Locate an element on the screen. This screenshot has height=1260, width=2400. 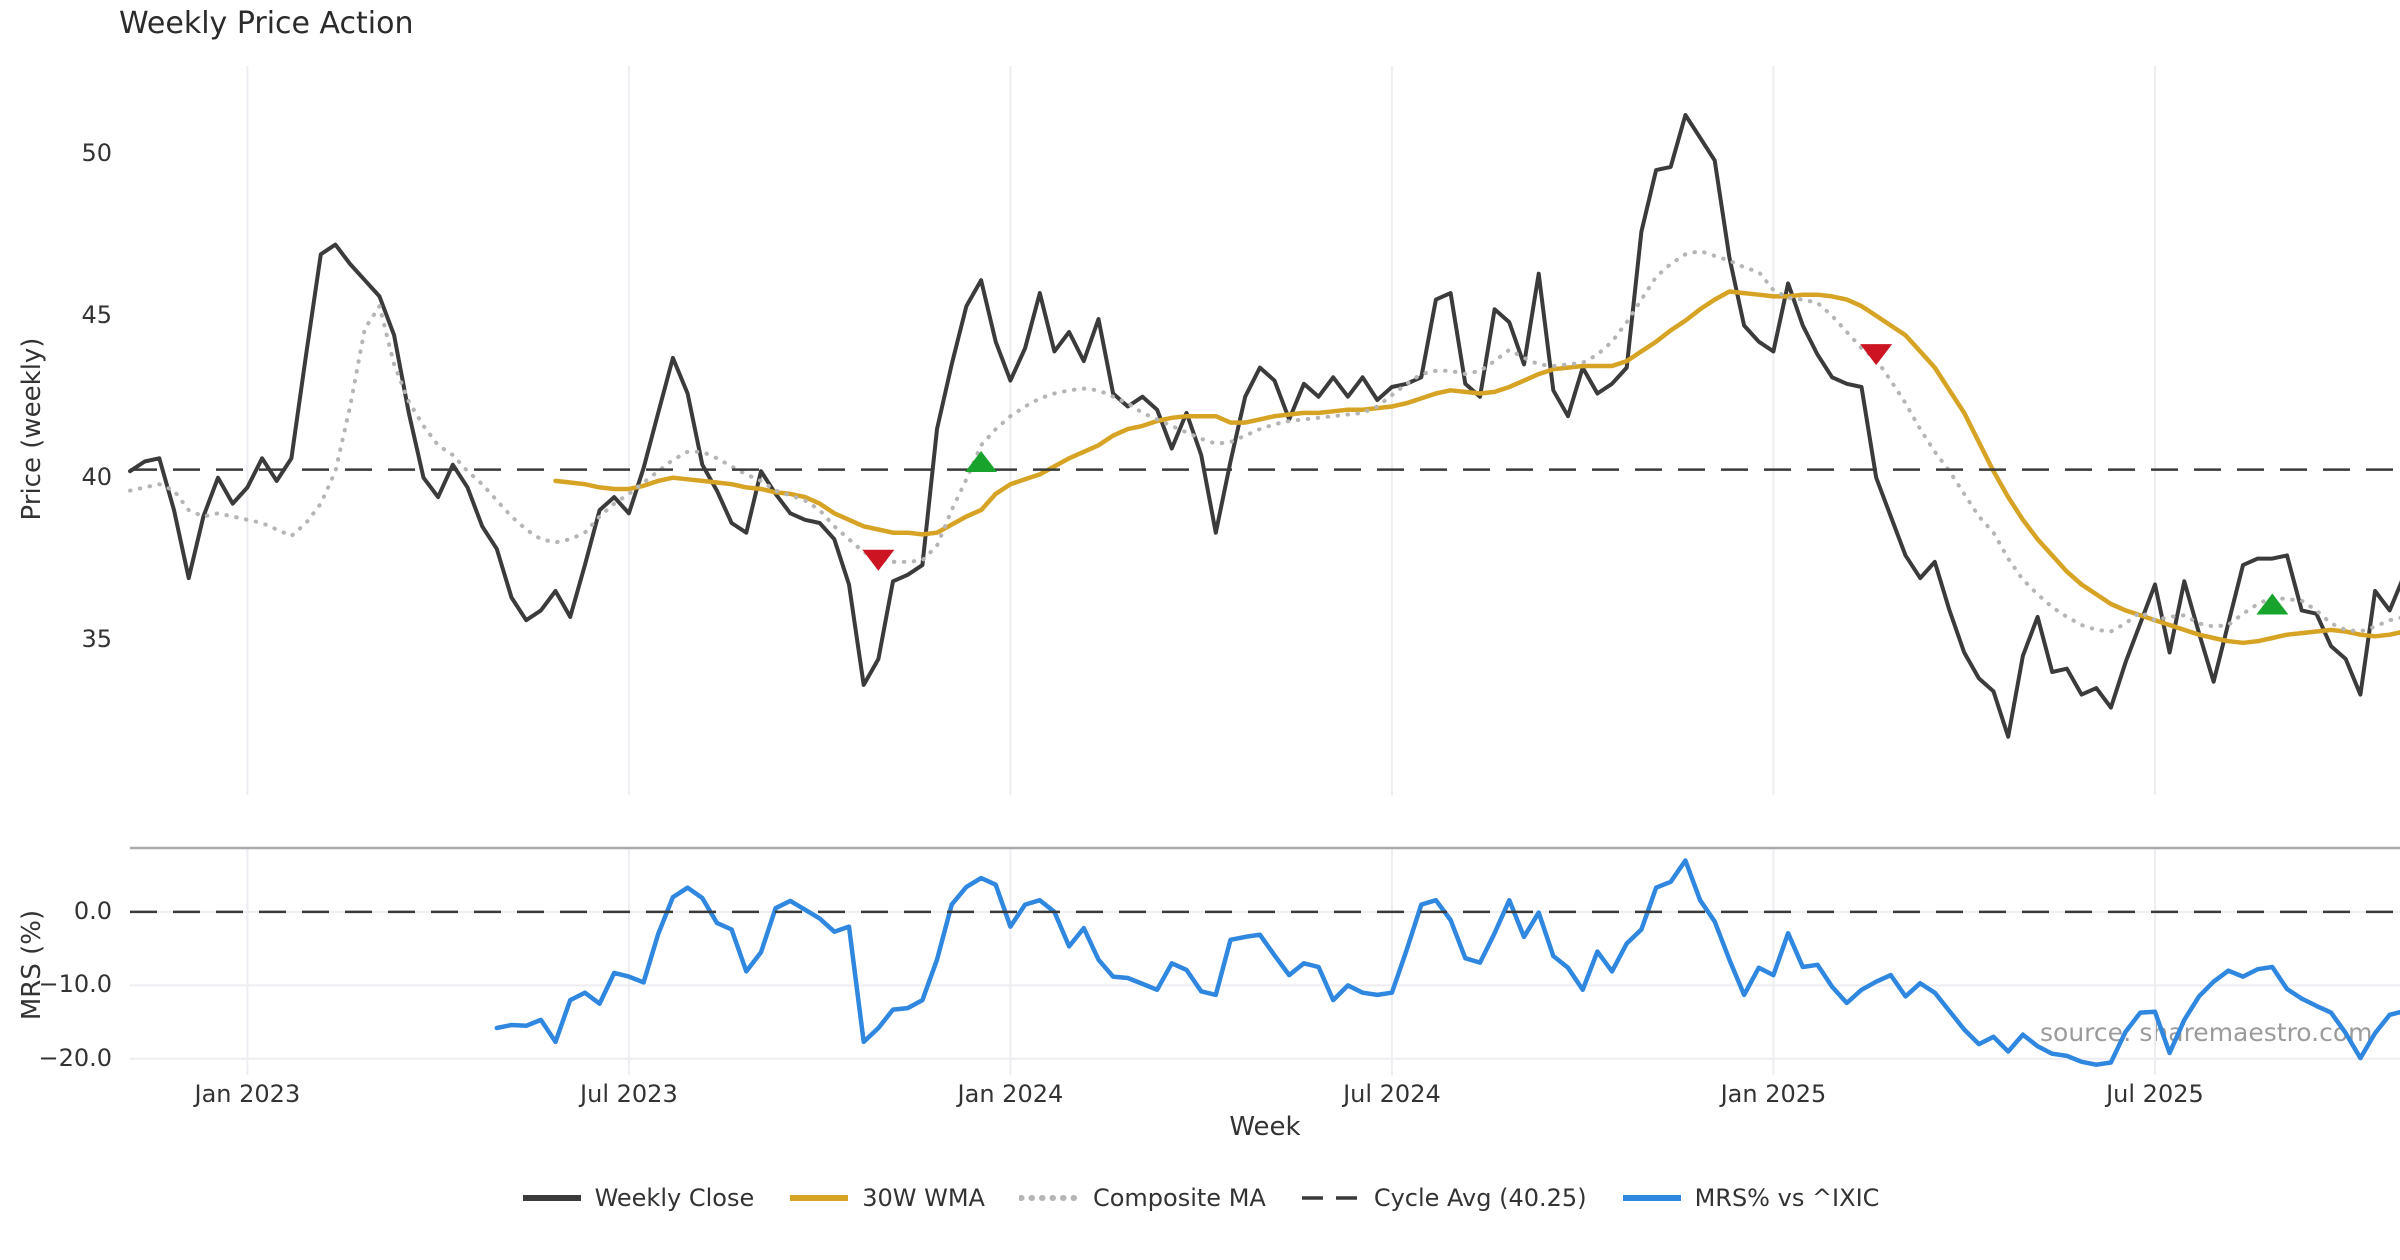
legend-item: Composite MA is located at coordinates (1142, 1198).